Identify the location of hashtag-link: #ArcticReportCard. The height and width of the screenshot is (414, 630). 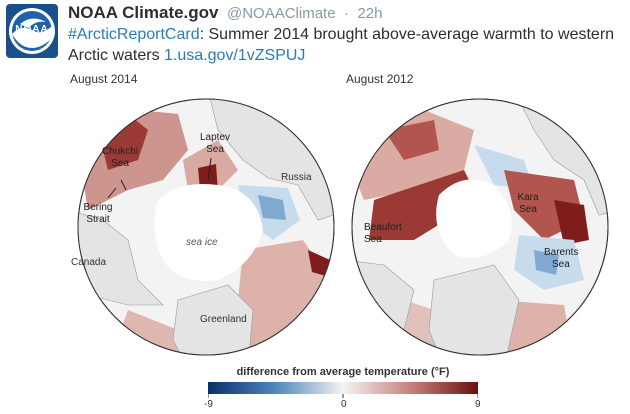
(134, 34).